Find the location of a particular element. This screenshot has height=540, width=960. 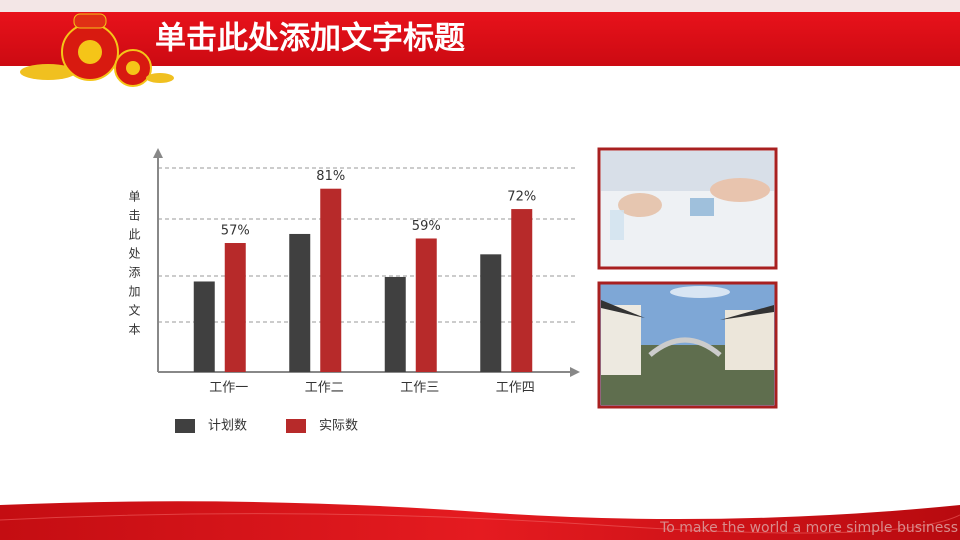

y-axis-label: 单击此处添加文本 is located at coordinates (134, 266).